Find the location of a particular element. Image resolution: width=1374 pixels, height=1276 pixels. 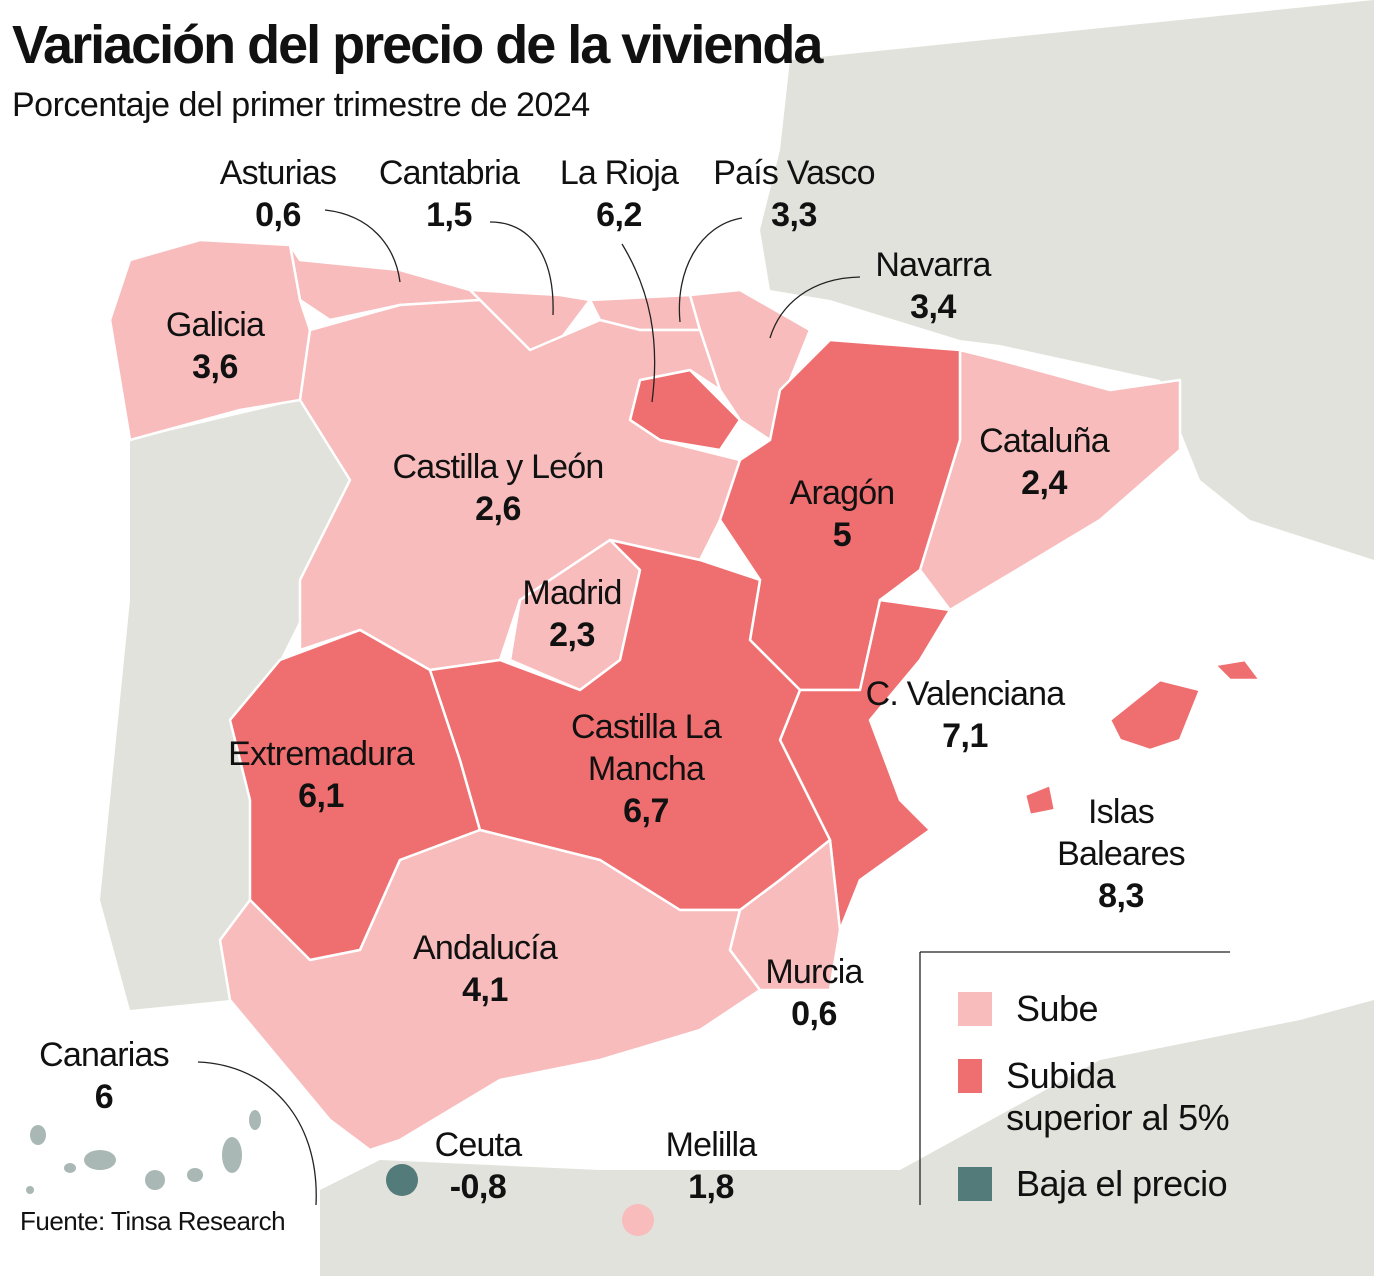

label-canarias: Canarias 6 is located at coordinates (104, 1076).